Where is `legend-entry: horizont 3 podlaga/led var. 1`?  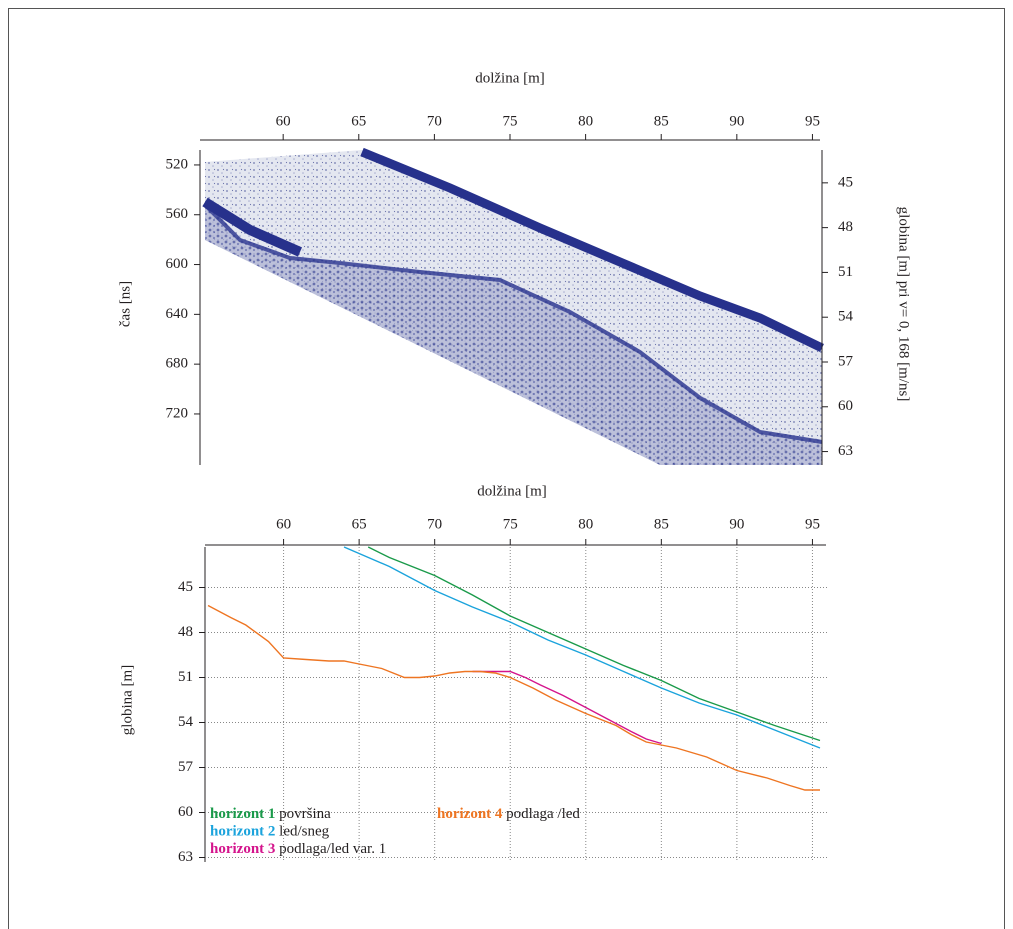
legend-entry: horizont 3 podlaga/led var. 1 is located at coordinates (298, 849).